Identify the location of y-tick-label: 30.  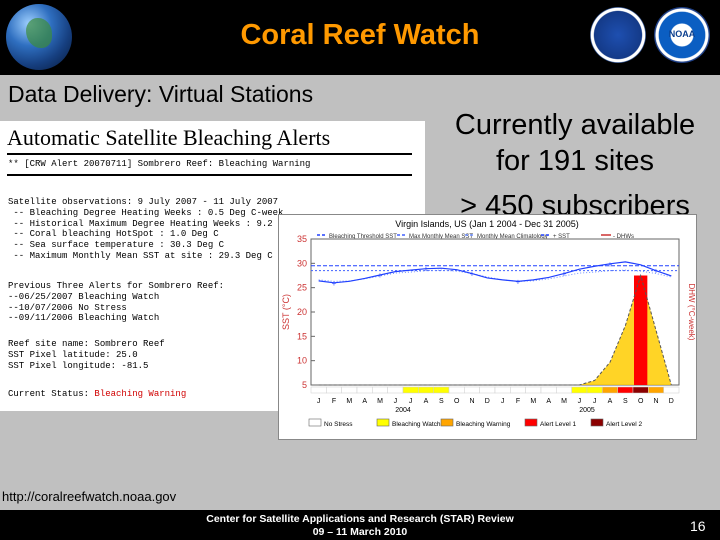
(302, 263).